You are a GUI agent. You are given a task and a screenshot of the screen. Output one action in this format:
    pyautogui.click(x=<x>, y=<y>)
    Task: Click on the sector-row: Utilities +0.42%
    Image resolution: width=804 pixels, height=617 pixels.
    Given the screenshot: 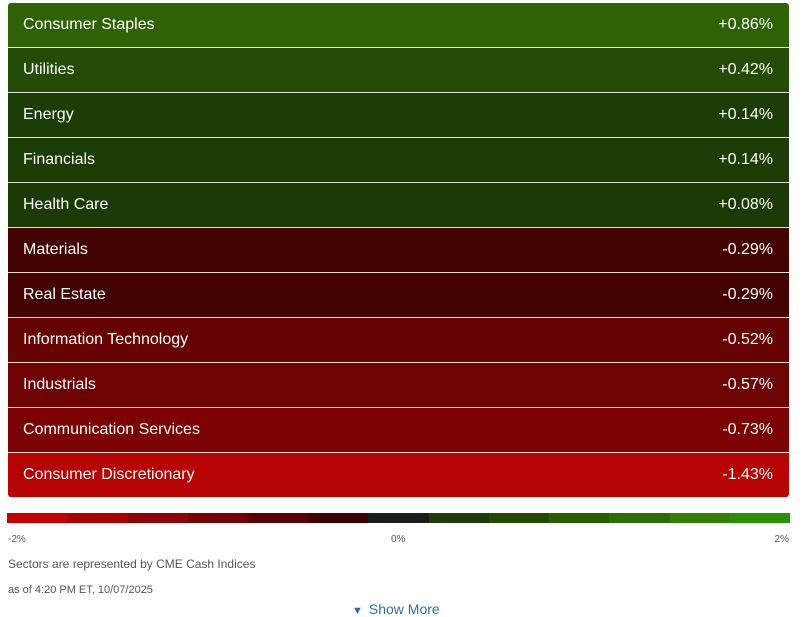 What is the action you would take?
    pyautogui.click(x=398, y=70)
    